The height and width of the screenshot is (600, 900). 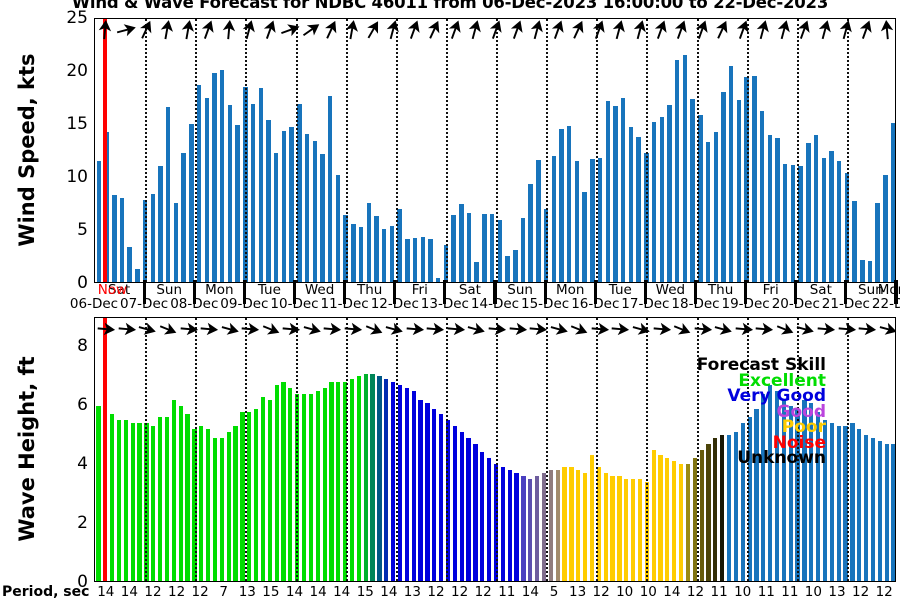 I want to click on day-date-label: 16-Dec, so click(x=595, y=304).